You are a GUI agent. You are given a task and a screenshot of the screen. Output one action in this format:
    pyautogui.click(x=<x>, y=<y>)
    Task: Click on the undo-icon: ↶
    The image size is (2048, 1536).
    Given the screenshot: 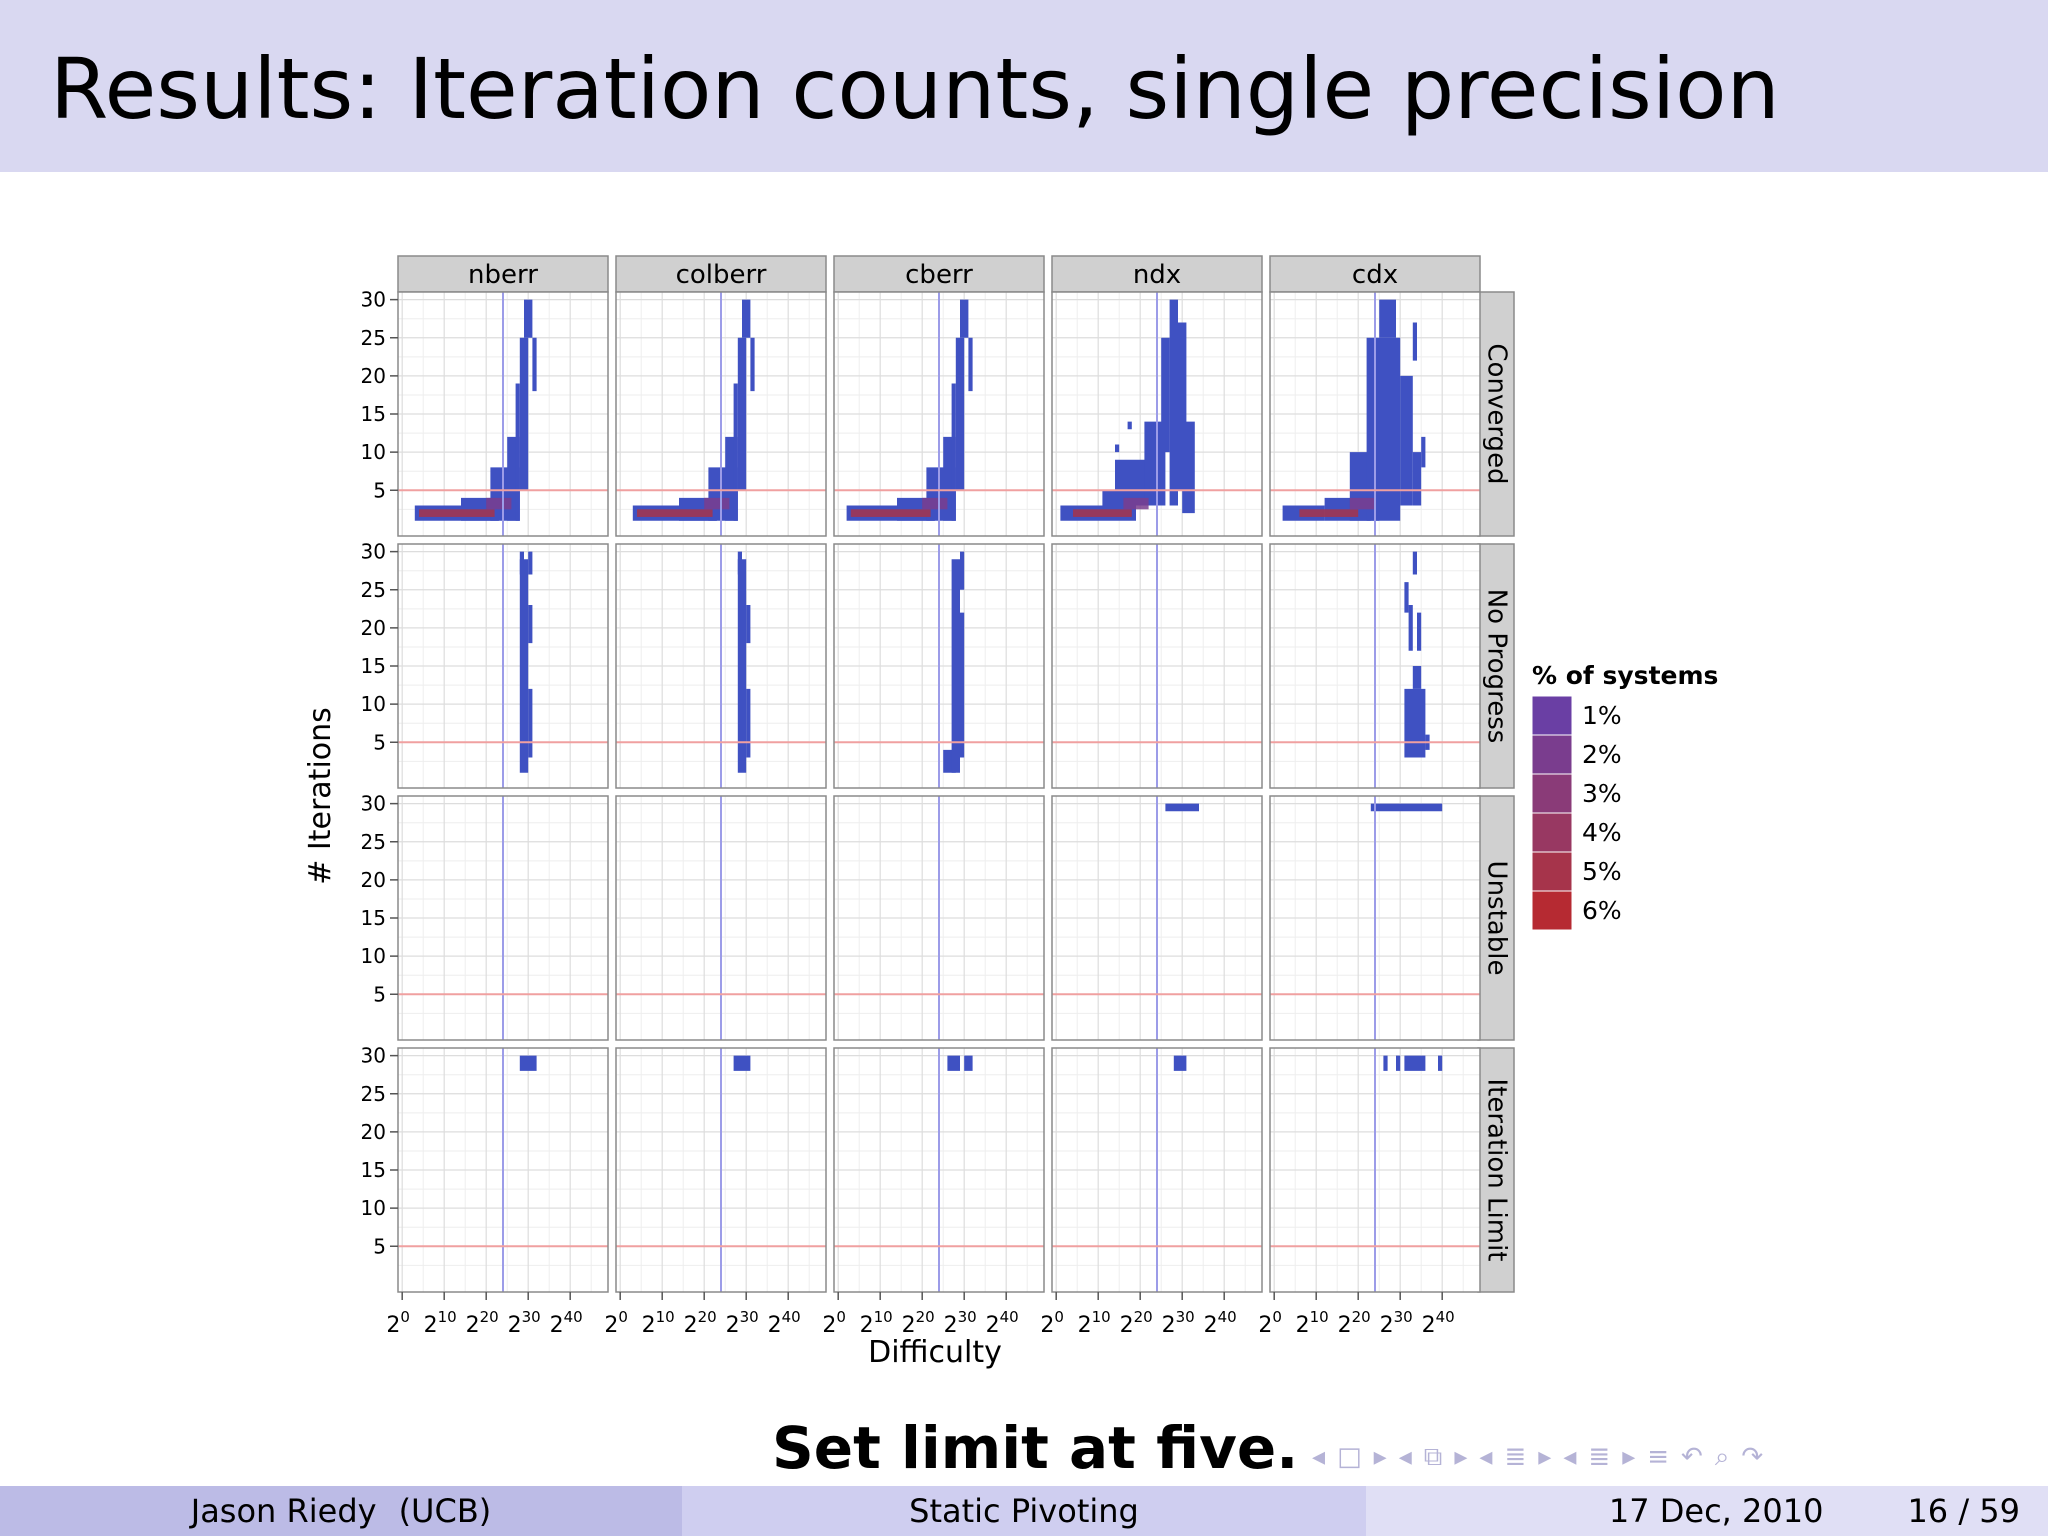 What is the action you would take?
    pyautogui.click(x=1692, y=1457)
    